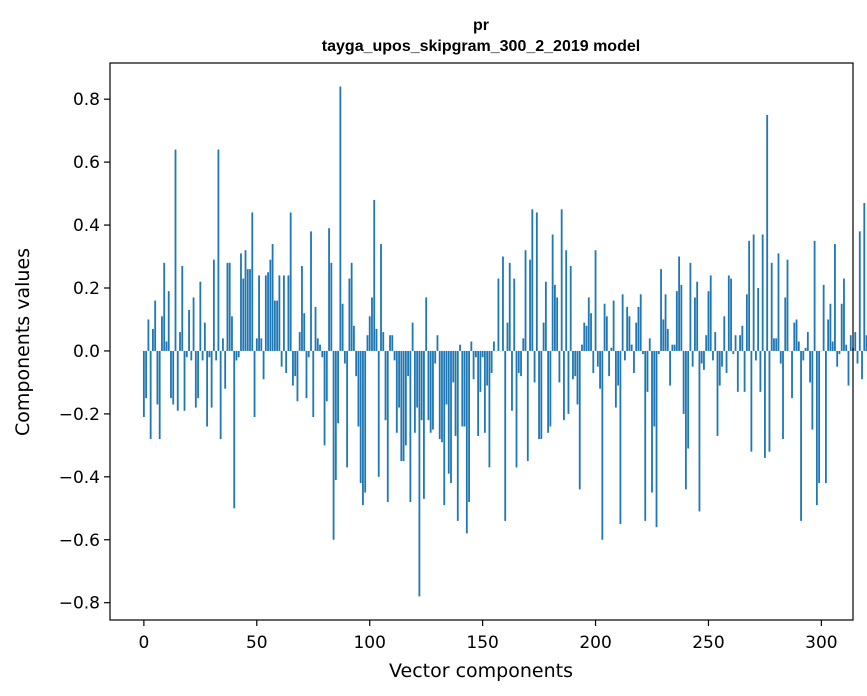  I want to click on x-axis-ticks: 0 50 100 150 200 250 300, so click(488, 636).